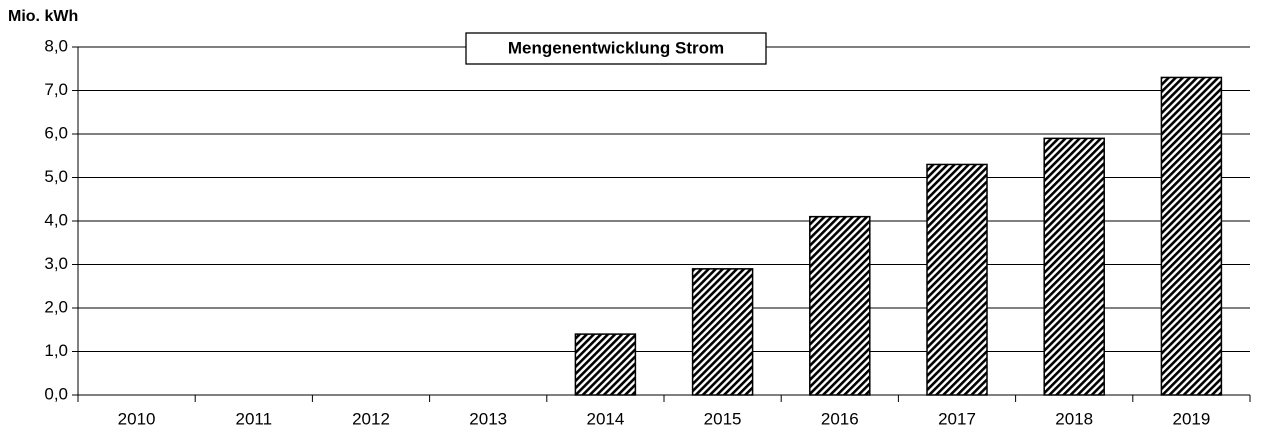  Describe the element at coordinates (1191, 418) in the screenshot. I see `x-tick-label: 2019` at that location.